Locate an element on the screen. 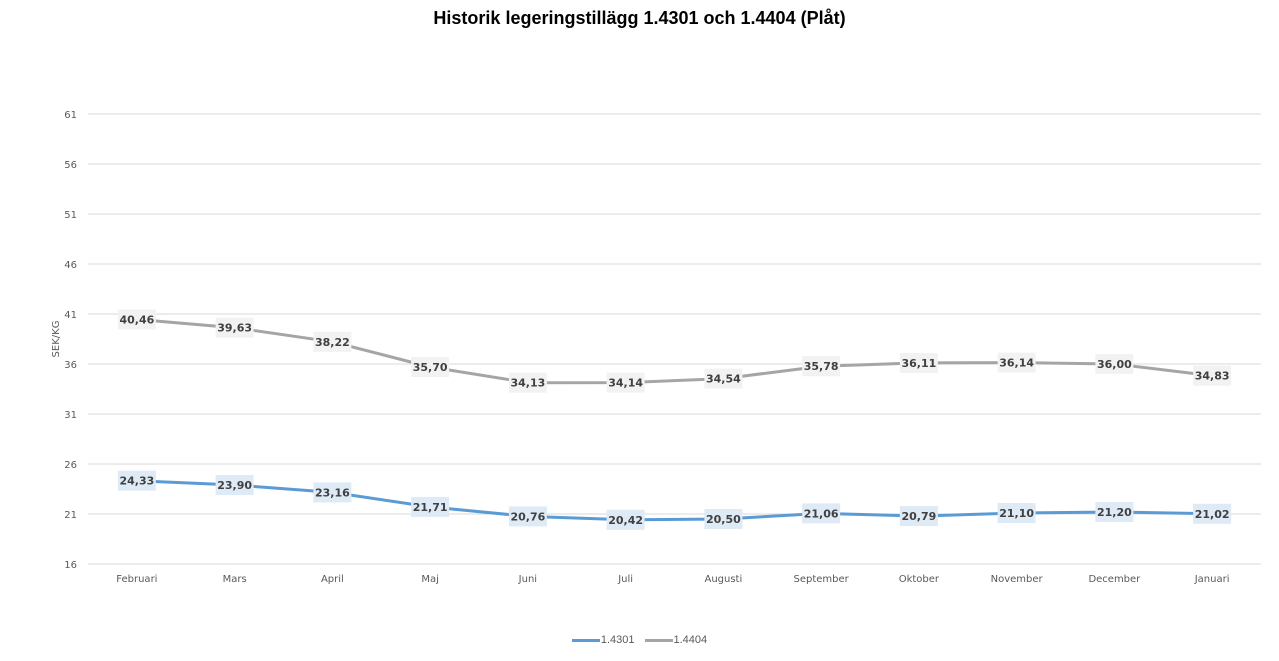 This screenshot has width=1279, height=661. data-label-text: 39,63 is located at coordinates (234, 328).